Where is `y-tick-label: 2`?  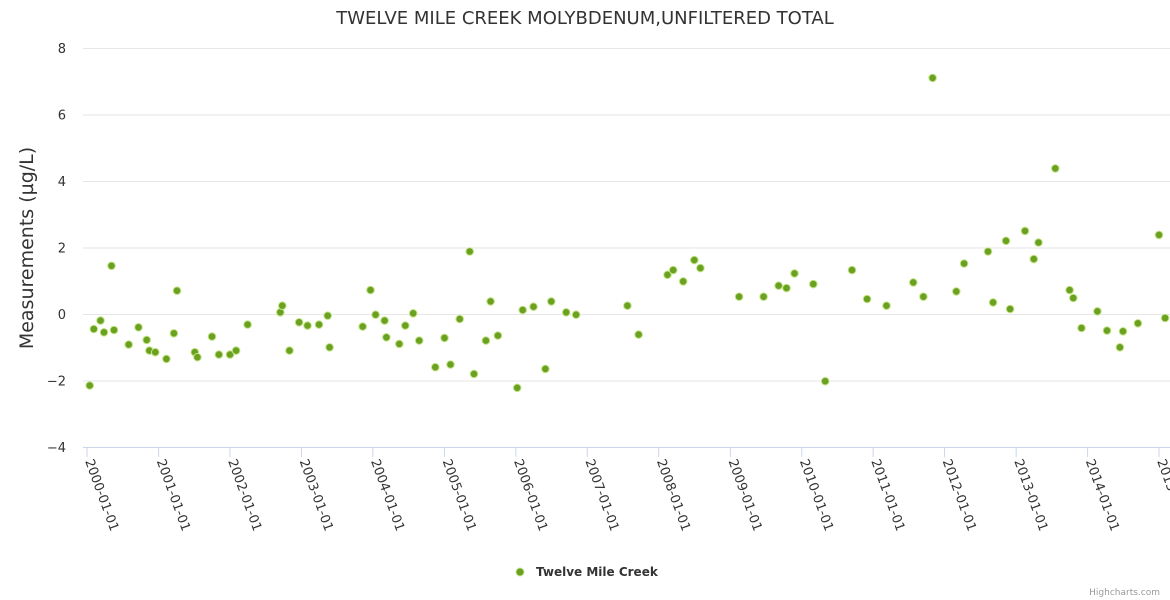 y-tick-label: 2 is located at coordinates (62, 249).